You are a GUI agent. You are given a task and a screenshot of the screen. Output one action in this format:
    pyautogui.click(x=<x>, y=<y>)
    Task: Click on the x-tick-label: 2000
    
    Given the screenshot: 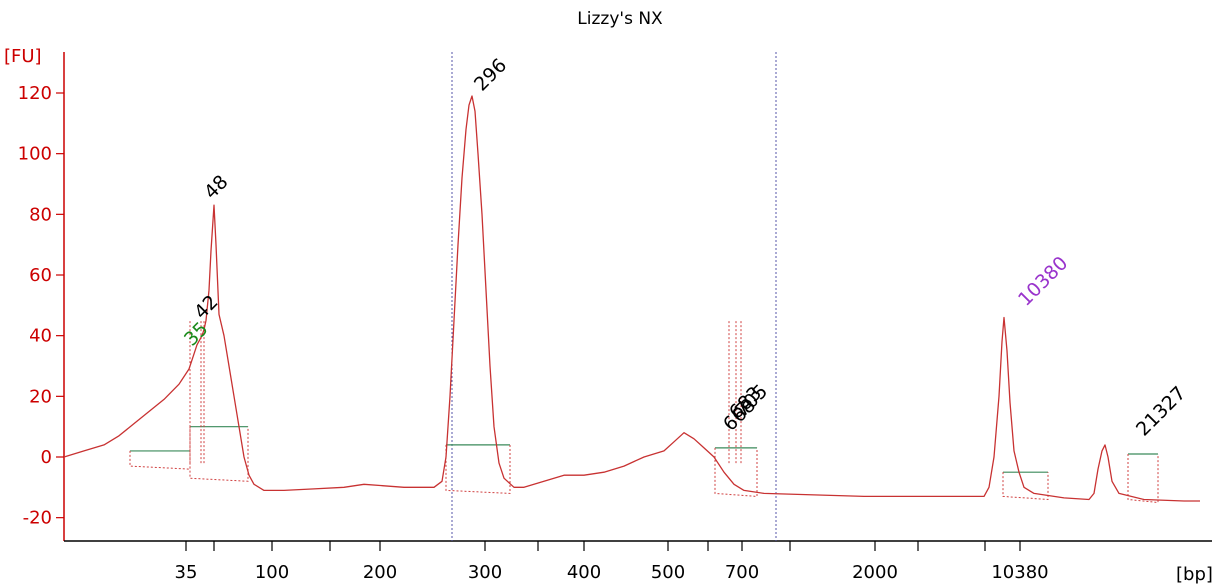 What is the action you would take?
    pyautogui.click(x=875, y=572)
    